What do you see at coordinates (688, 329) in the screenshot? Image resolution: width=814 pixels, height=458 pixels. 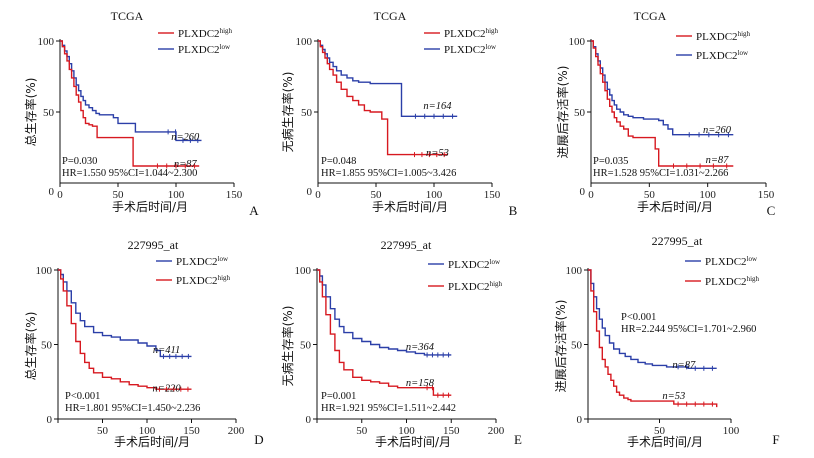 I see `hazard-ratio: HR=2.244 95%CI=1.701~2.960` at bounding box center [688, 329].